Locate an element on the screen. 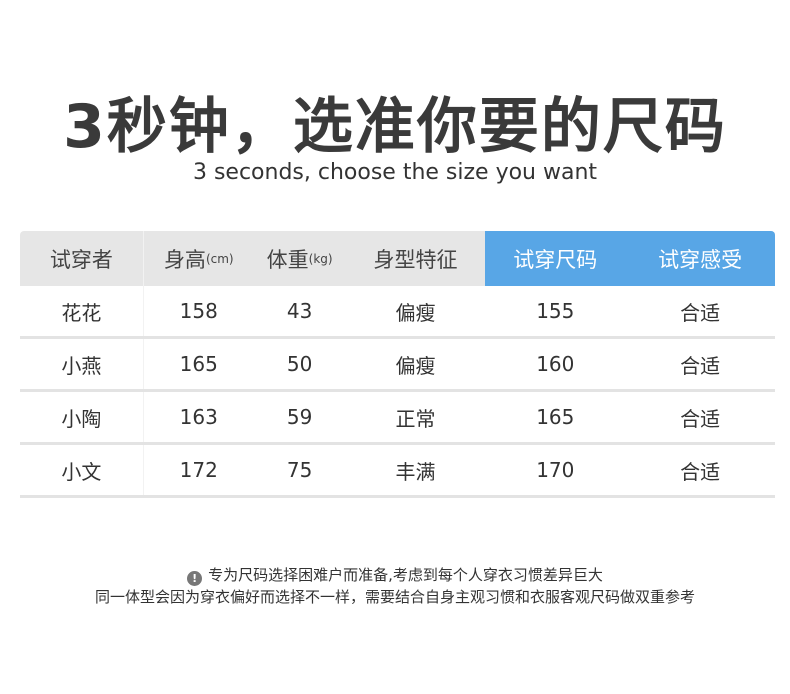 The width and height of the screenshot is (790, 694). cell-tester: 小陶 is located at coordinates (82, 417).